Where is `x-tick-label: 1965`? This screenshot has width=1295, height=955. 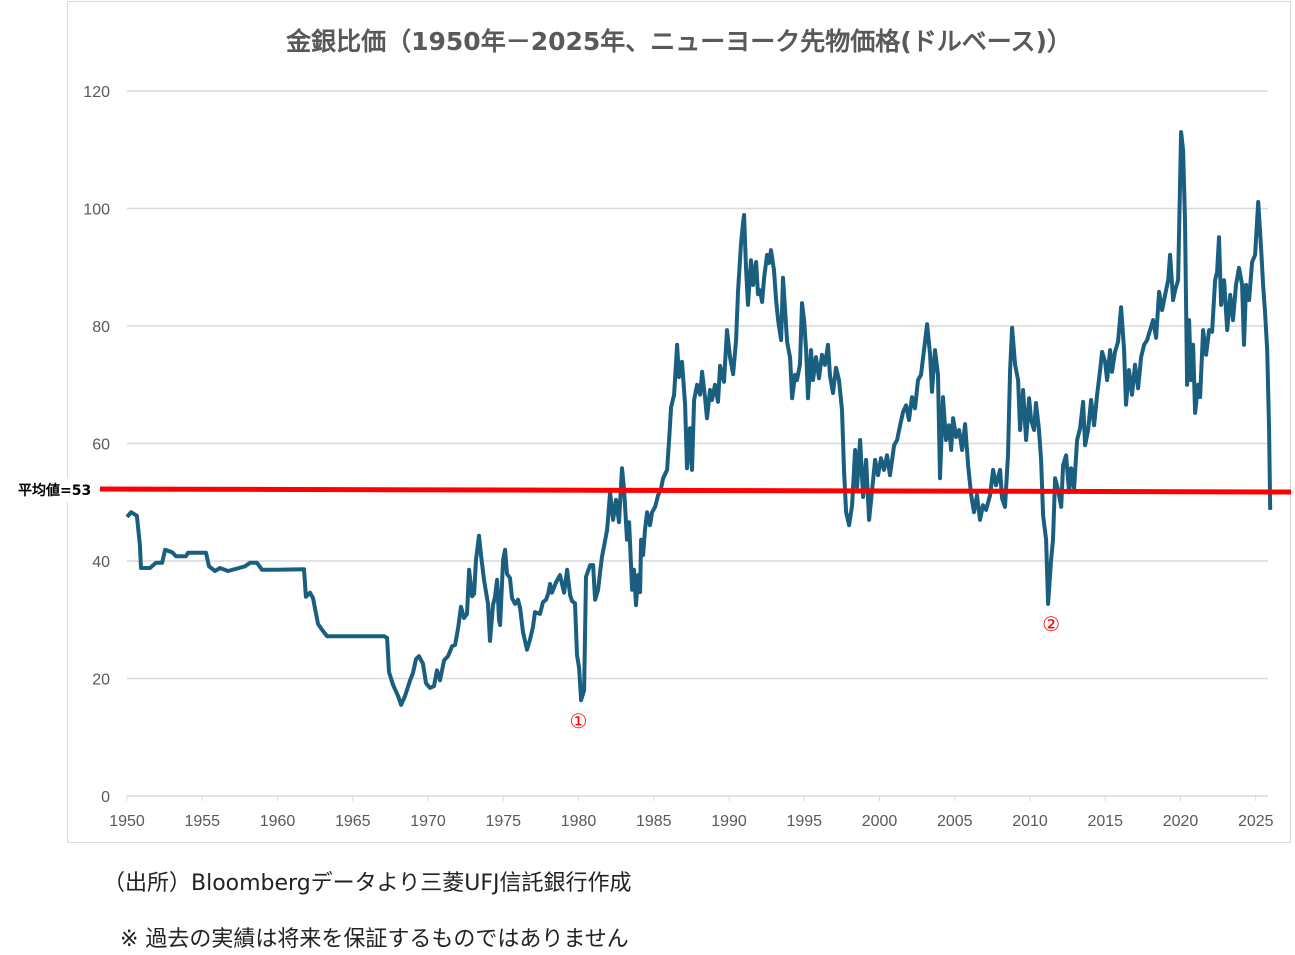 x-tick-label: 1965 is located at coordinates (353, 821).